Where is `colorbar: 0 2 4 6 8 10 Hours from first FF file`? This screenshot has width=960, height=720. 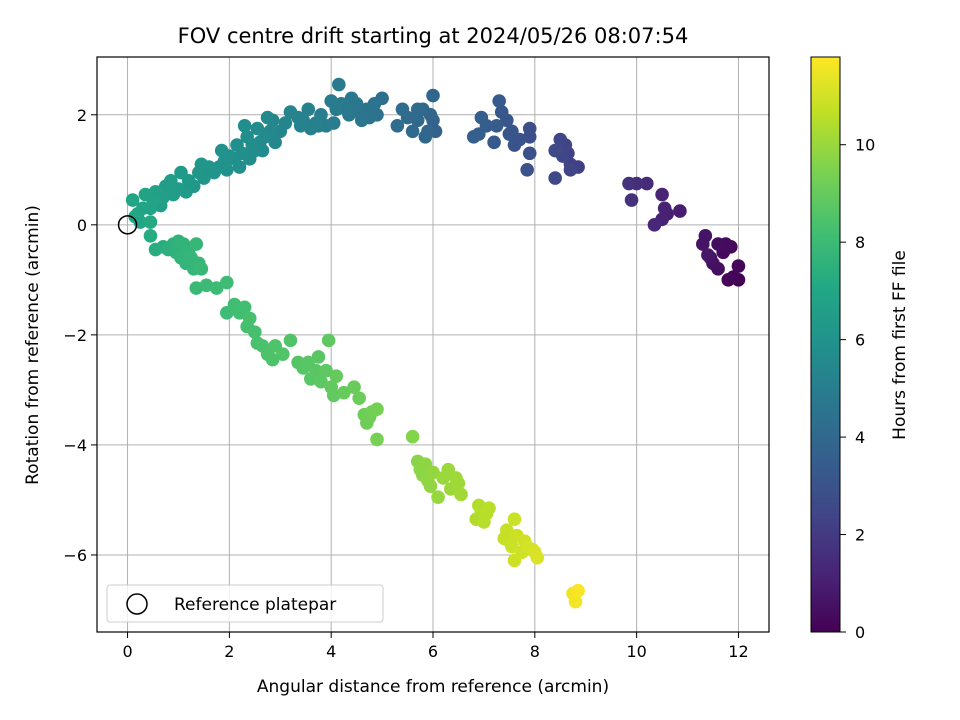 colorbar: 0 2 4 6 8 10 Hours from first FF file is located at coordinates (860, 349).